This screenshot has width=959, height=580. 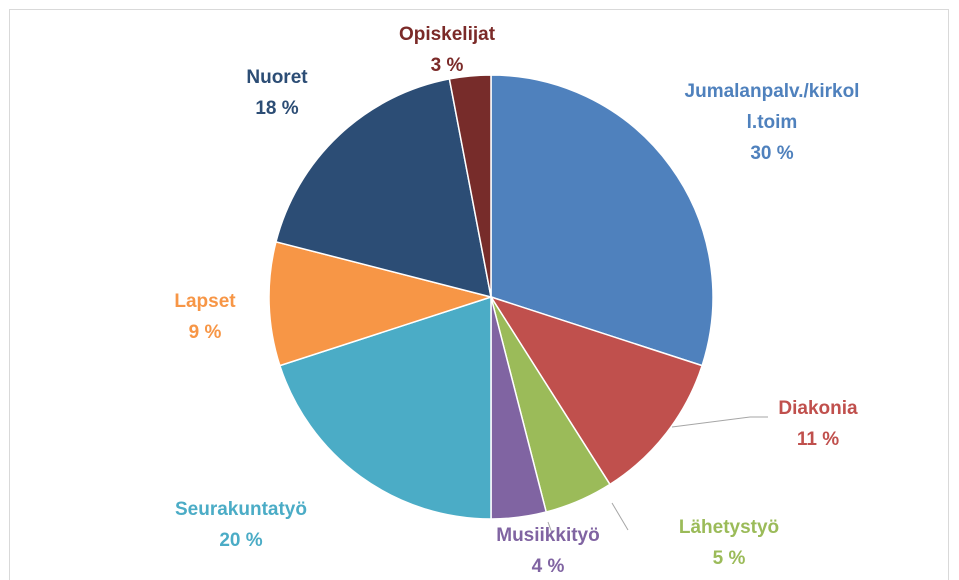 I want to click on value-label: 11 %, so click(x=818, y=439).